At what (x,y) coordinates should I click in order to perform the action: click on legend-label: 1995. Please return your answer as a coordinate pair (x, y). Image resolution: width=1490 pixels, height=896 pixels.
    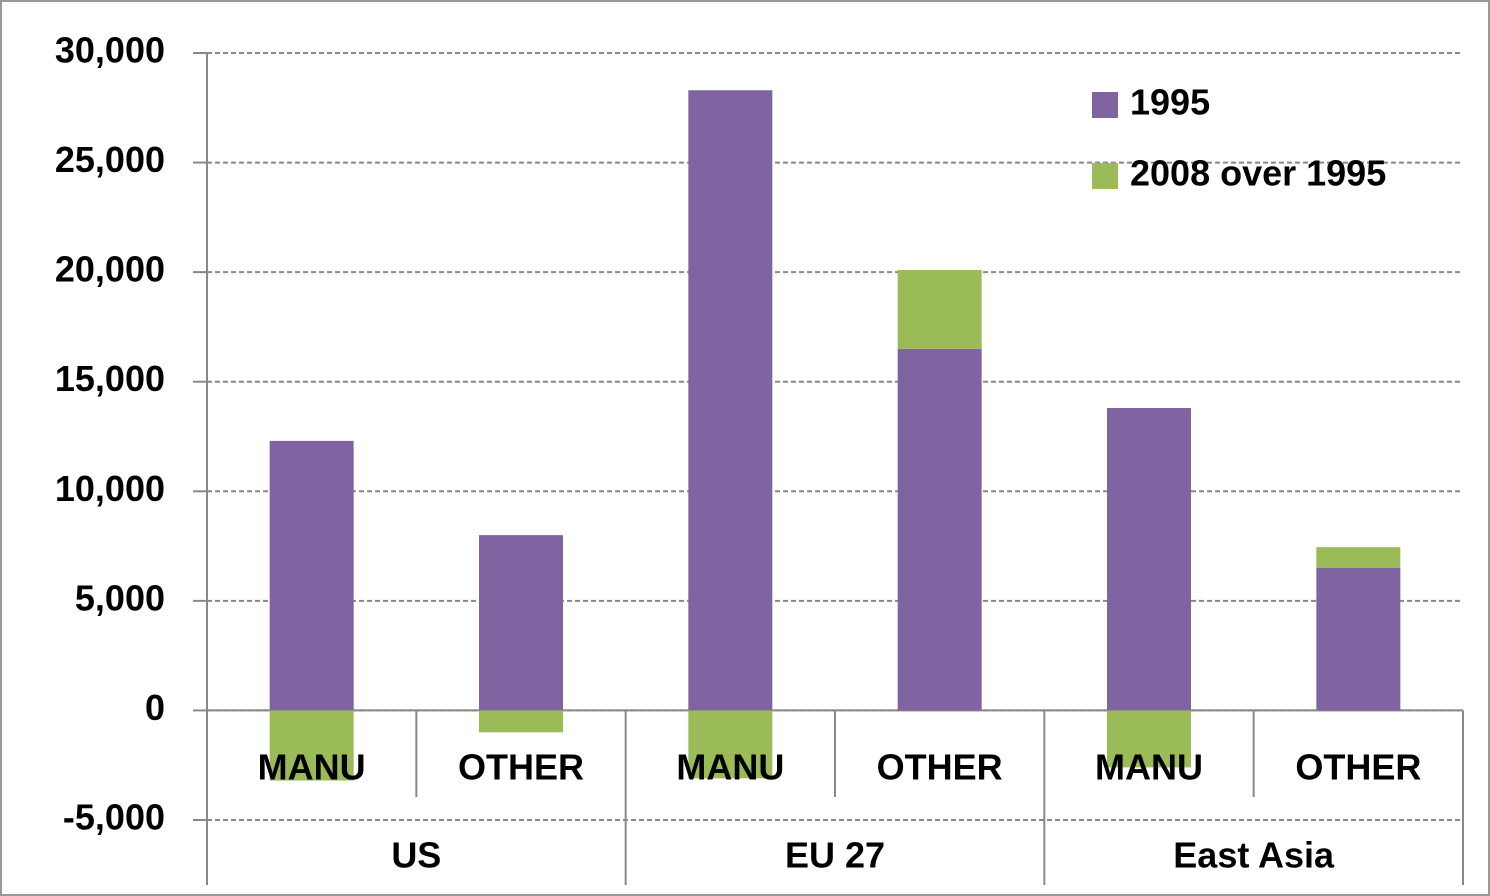
    Looking at the image, I should click on (1170, 102).